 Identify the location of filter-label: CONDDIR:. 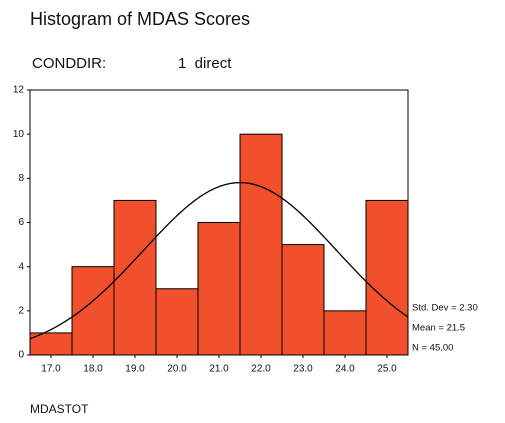
(69, 63).